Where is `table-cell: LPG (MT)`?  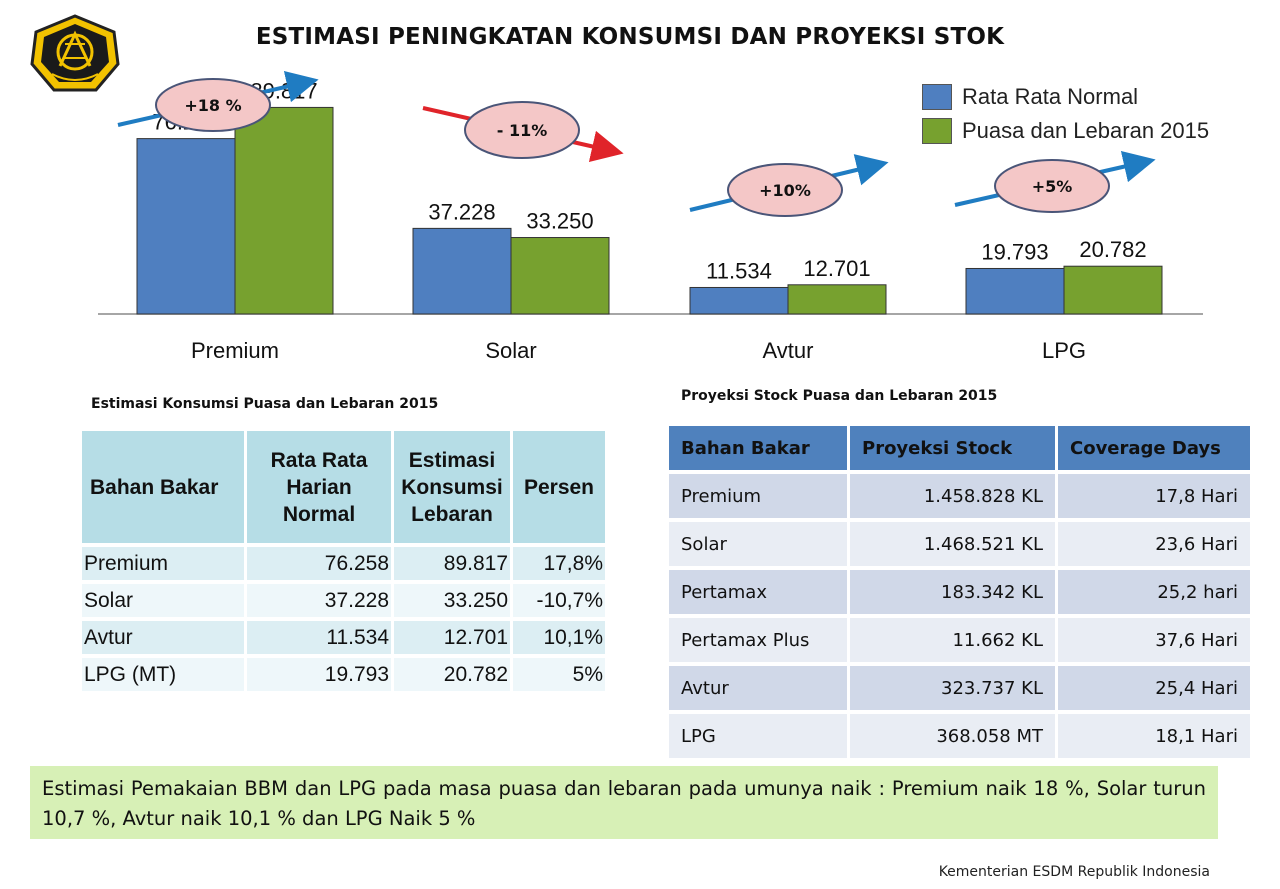 table-cell: LPG (MT) is located at coordinates (164, 672).